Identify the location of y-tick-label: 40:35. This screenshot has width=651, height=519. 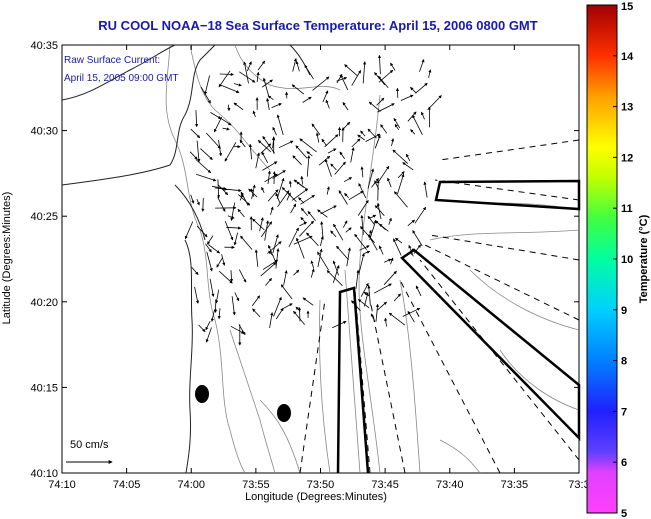
(44, 46).